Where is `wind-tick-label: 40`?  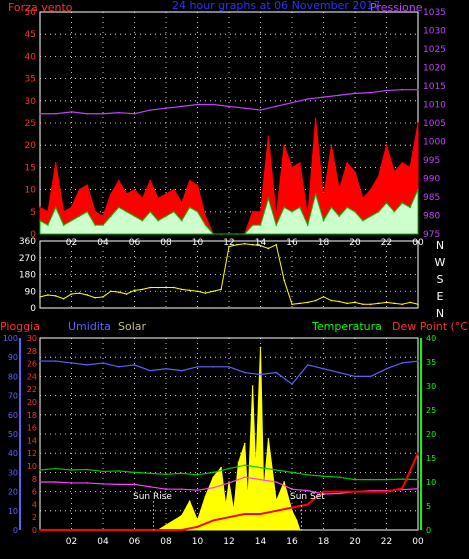
wind-tick-label: 40 is located at coordinates (31, 57).